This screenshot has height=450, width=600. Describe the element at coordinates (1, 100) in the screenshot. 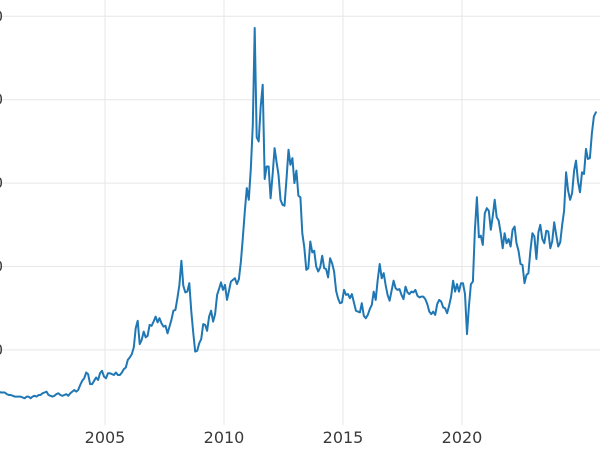

I see `y-tick-label: 40` at that location.